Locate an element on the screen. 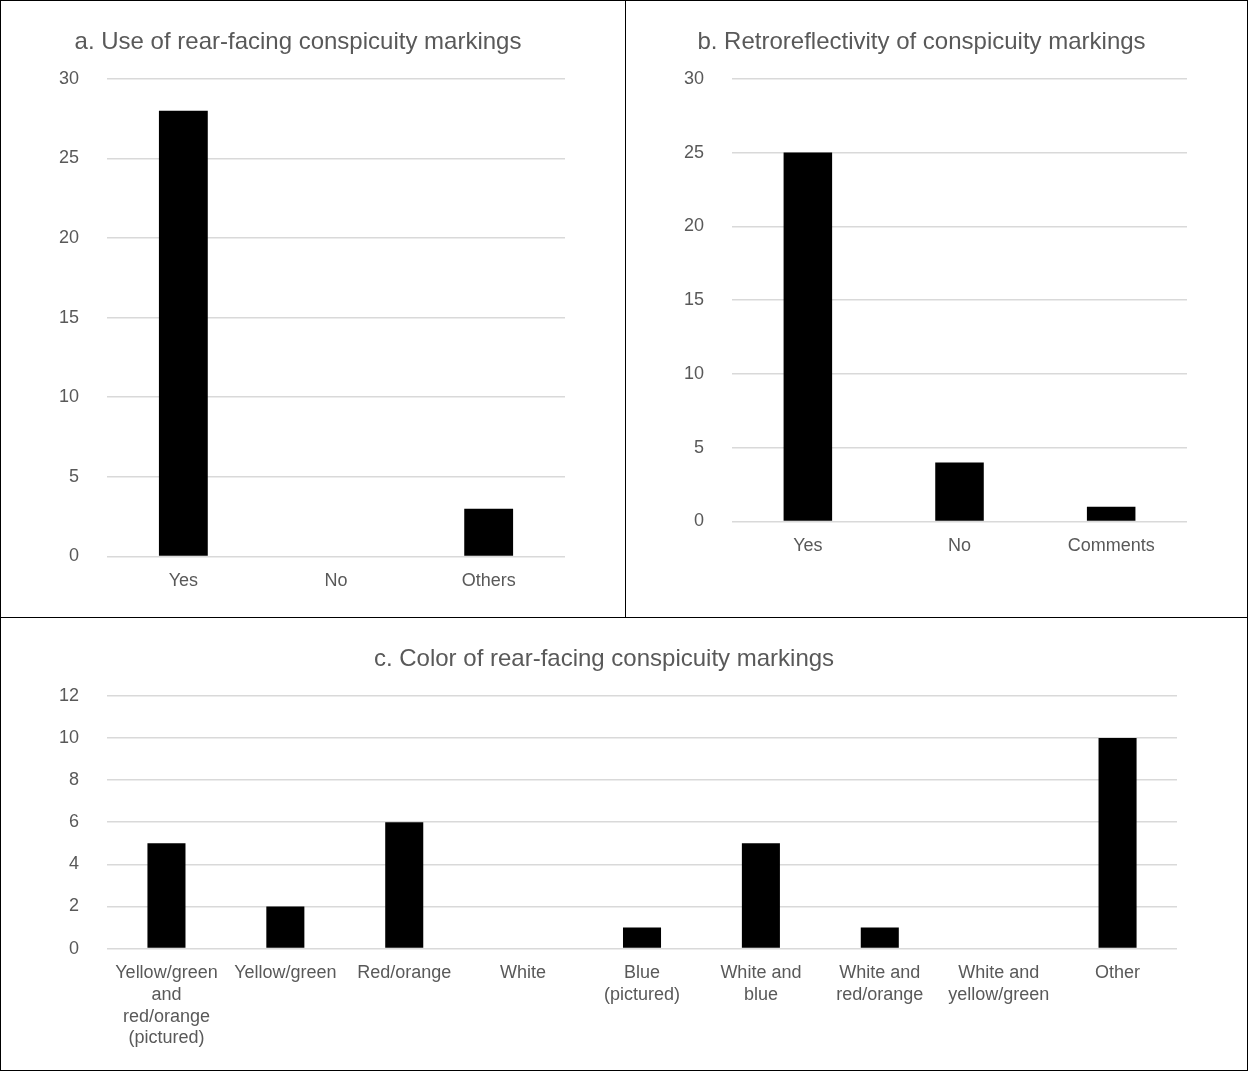 Image resolution: width=1248 pixels, height=1071 pixels. x-tick-label: Yellow/green and red/orange (pictured) is located at coordinates (166, 1005).